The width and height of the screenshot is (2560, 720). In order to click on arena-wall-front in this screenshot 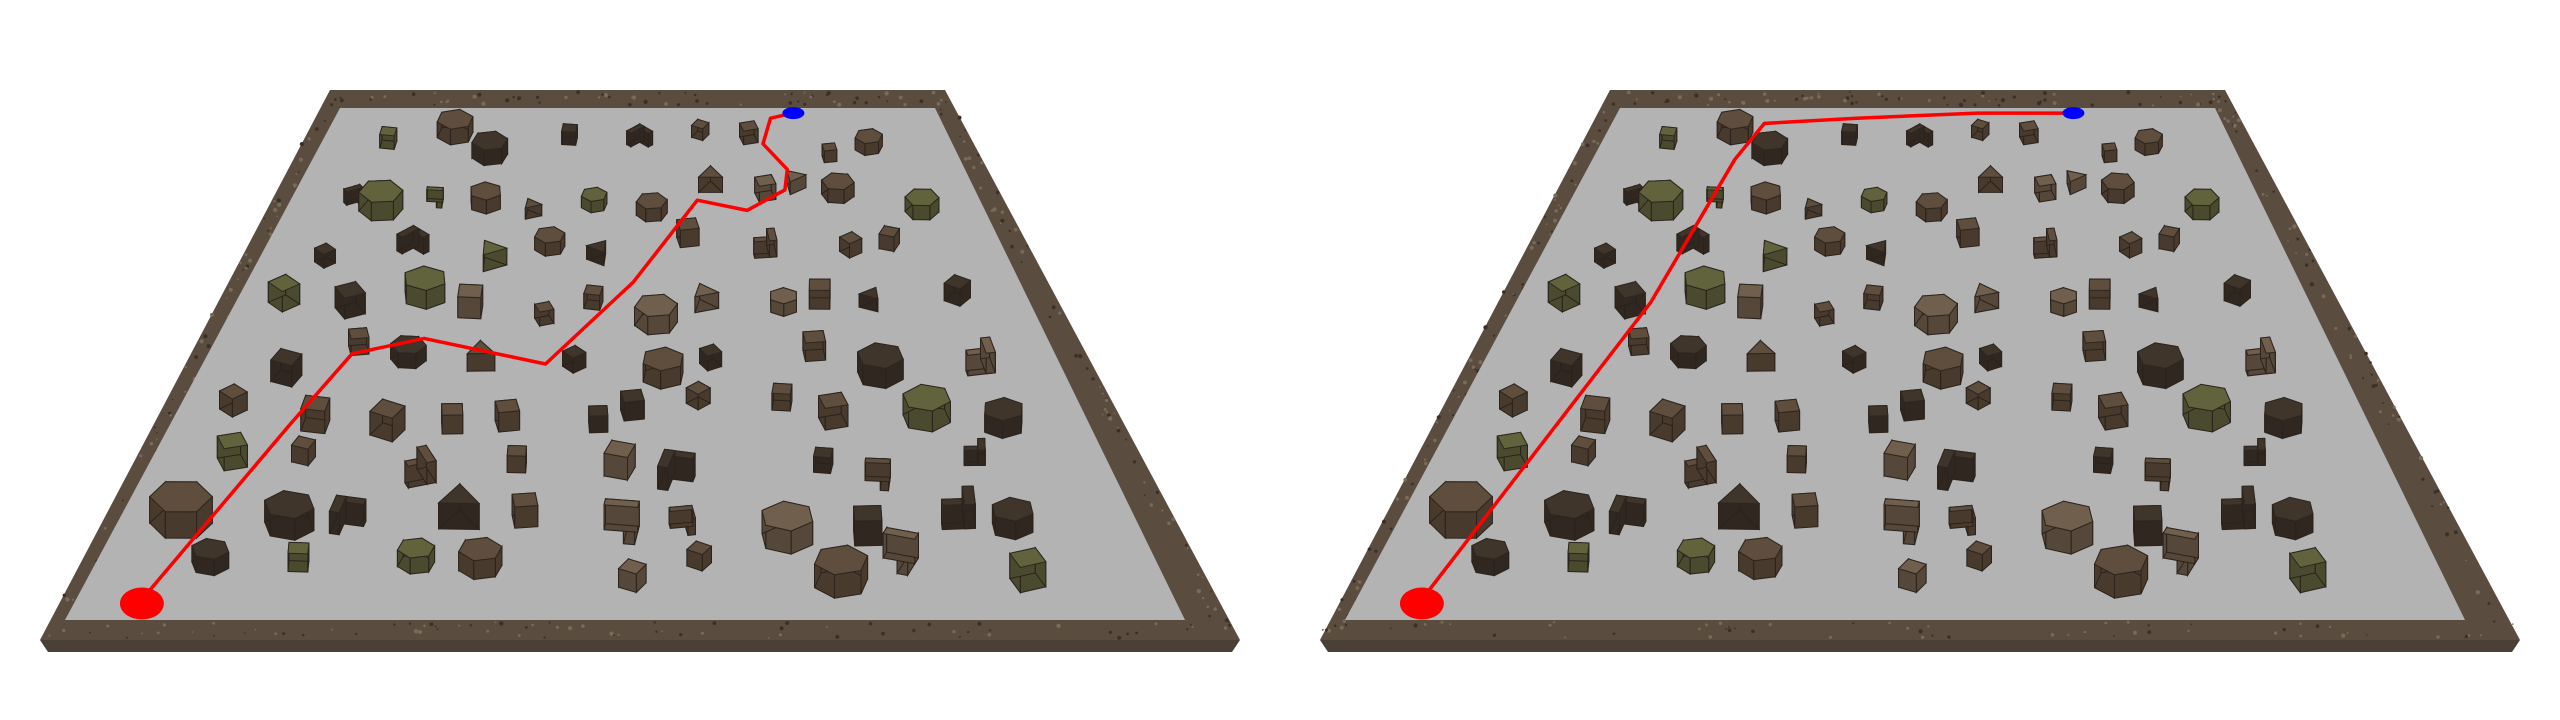, I will do `click(640, 646)`.